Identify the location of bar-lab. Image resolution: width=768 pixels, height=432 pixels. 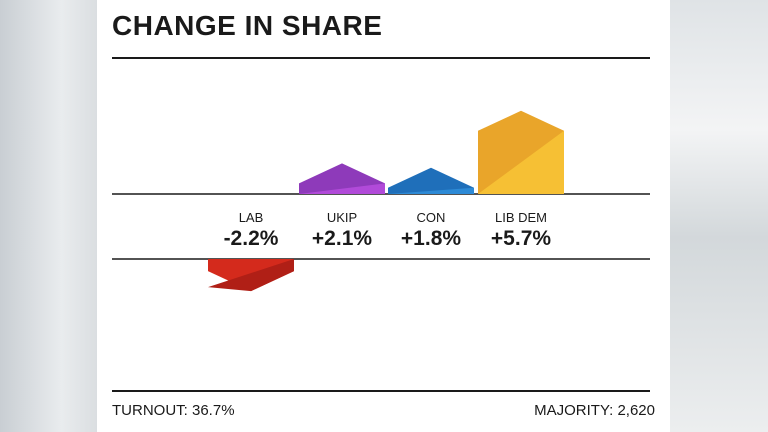
(251, 275).